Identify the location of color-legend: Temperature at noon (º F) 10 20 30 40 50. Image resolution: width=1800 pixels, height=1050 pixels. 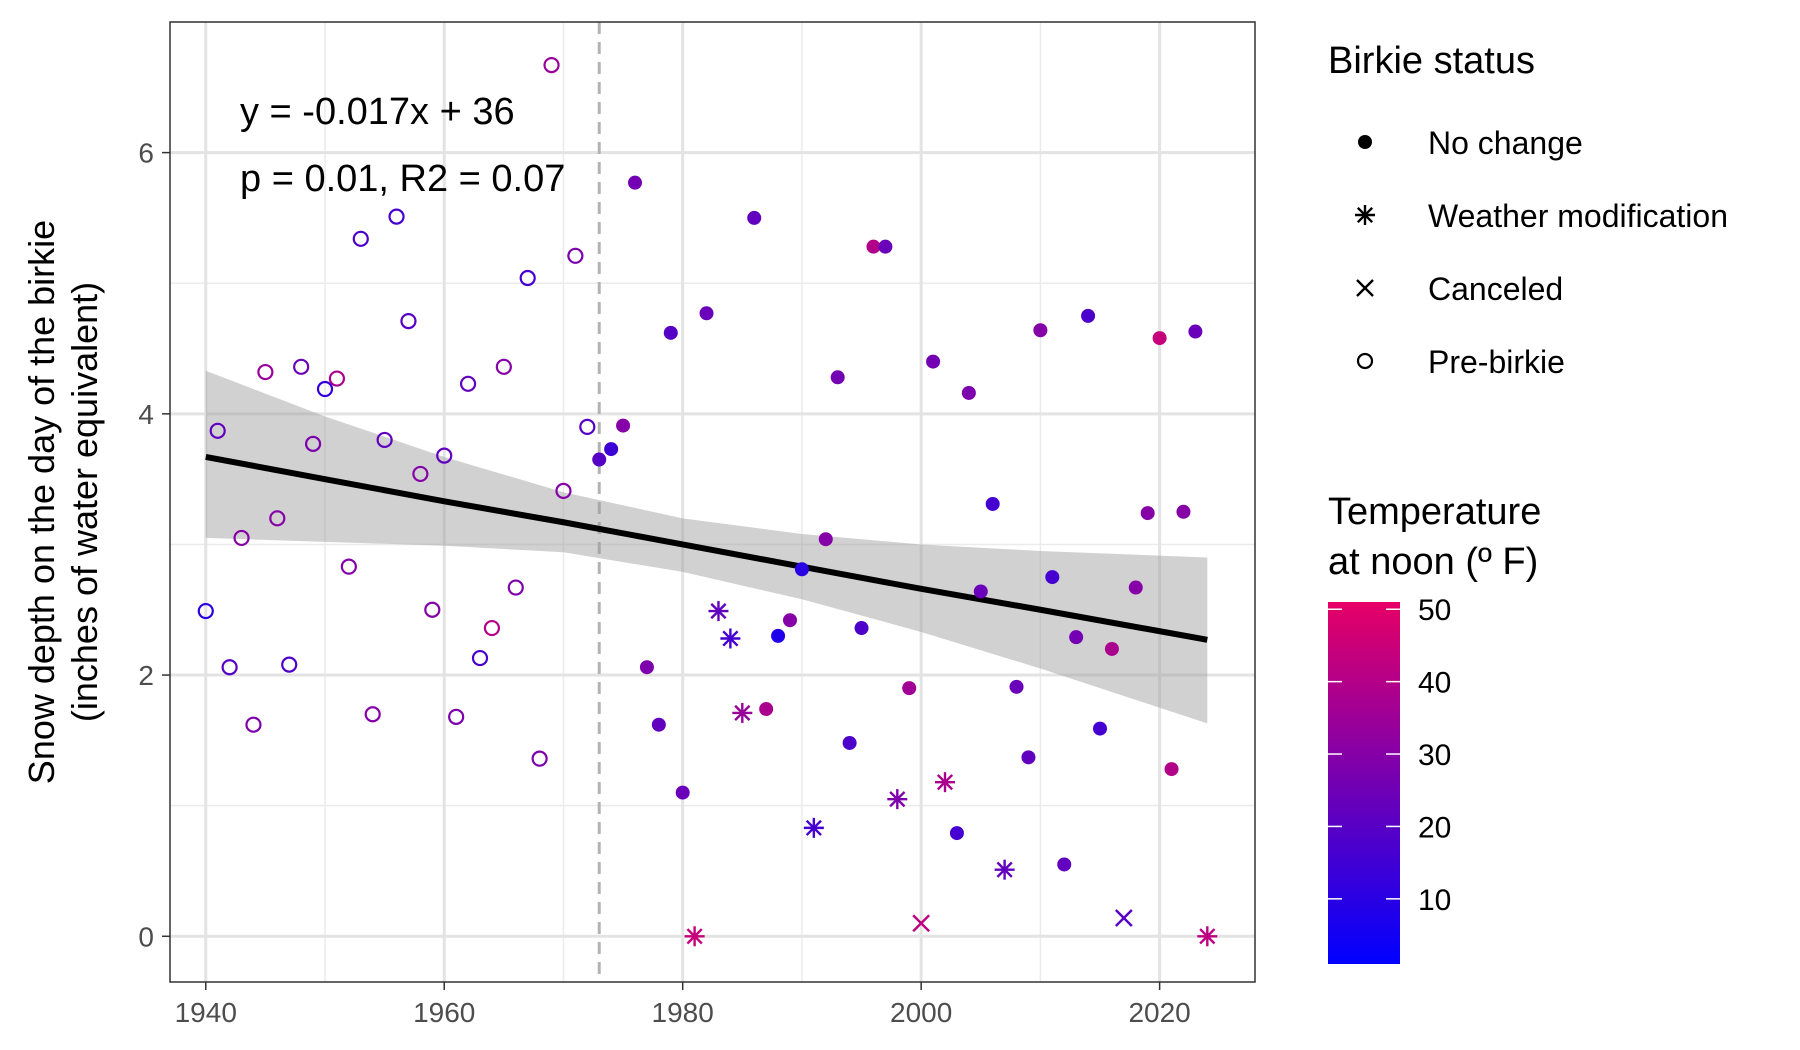
(1434, 727).